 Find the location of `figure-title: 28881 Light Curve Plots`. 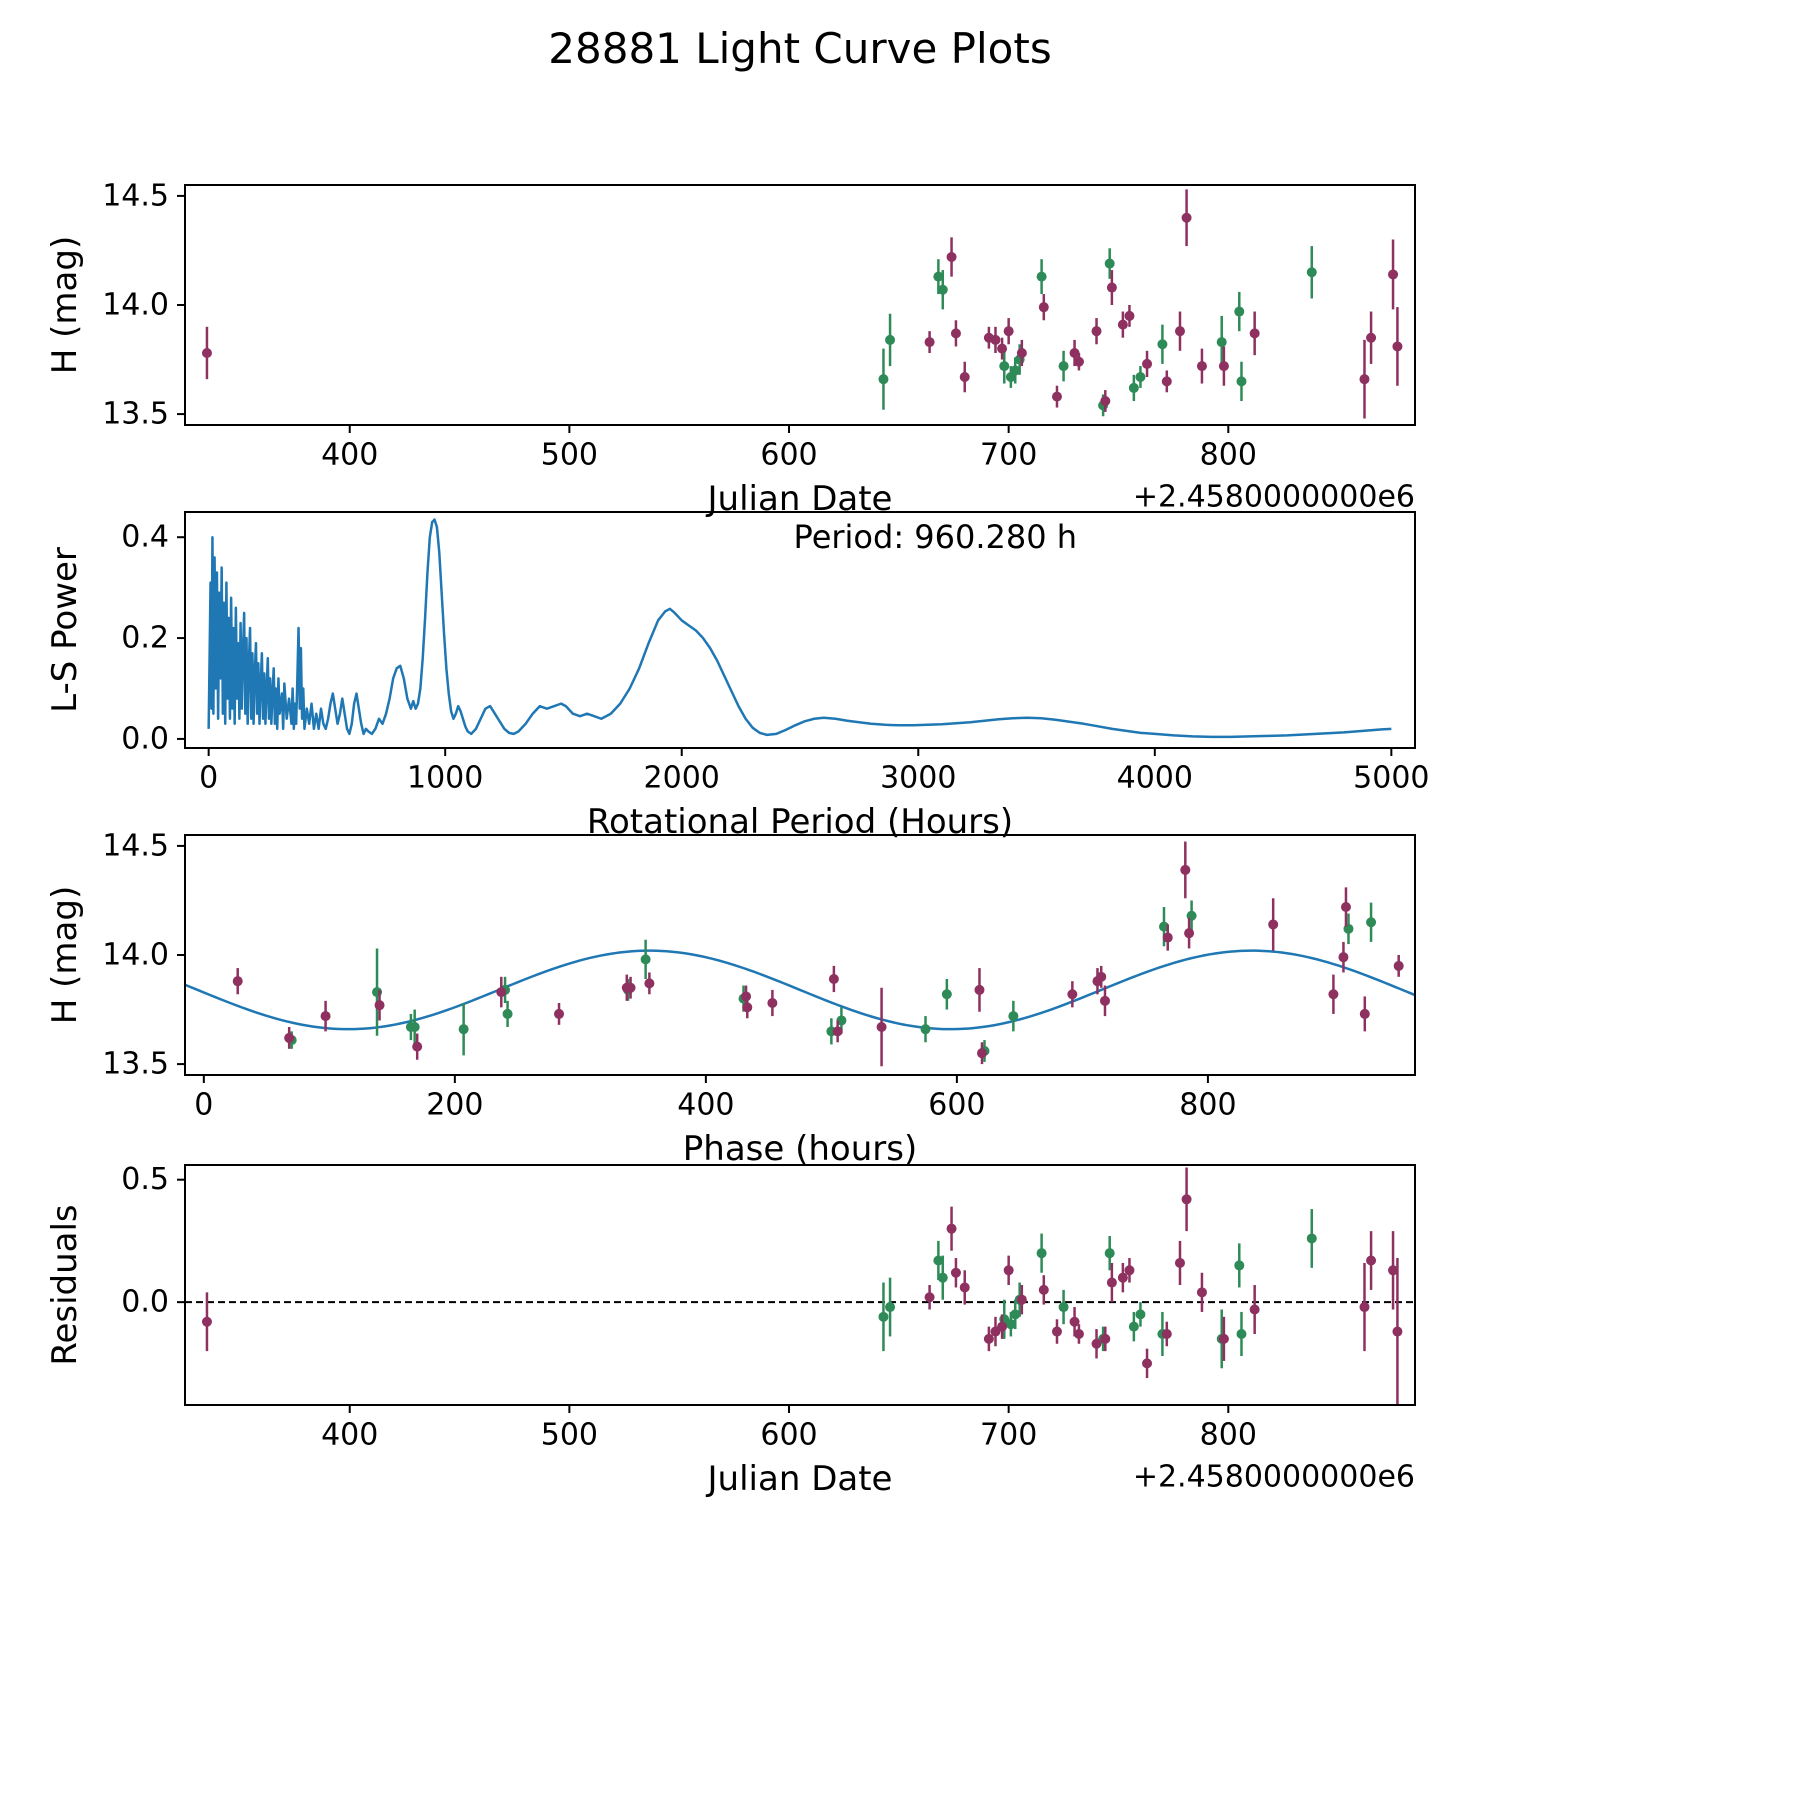

figure-title: 28881 Light Curve Plots is located at coordinates (800, 48).